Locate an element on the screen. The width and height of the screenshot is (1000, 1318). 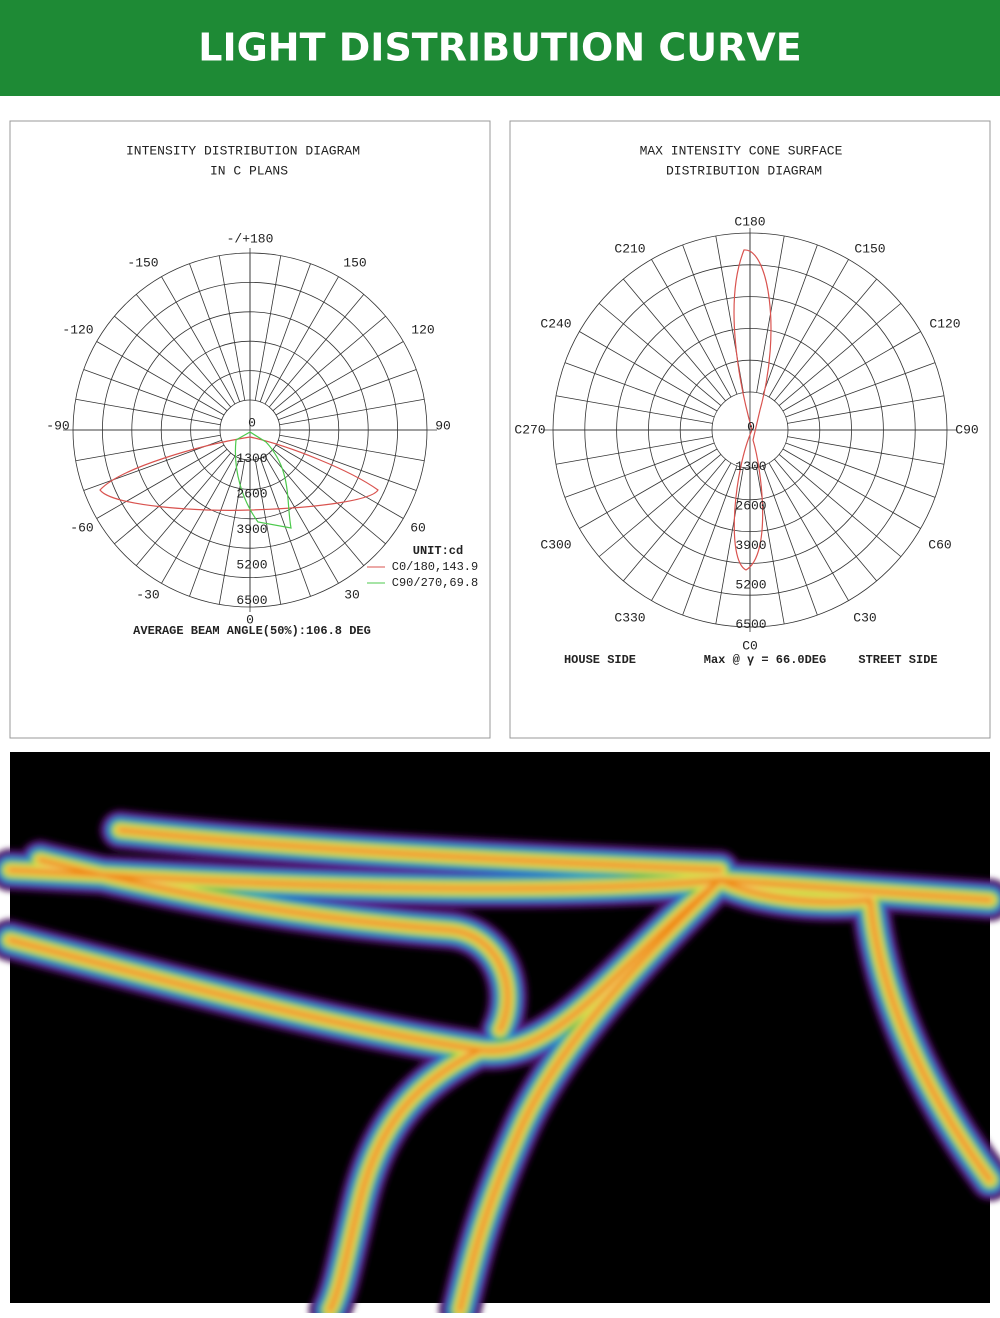
angle-label: C270 is located at coordinates (529, 429).